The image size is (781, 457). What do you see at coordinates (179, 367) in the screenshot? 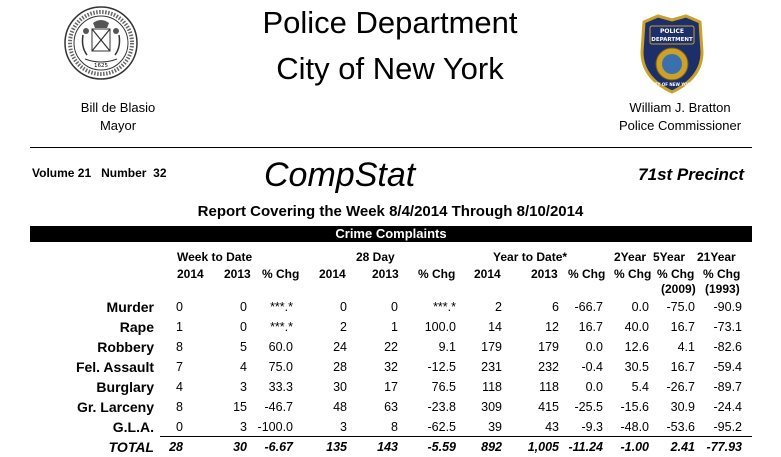
I see `cell-w14: 7` at bounding box center [179, 367].